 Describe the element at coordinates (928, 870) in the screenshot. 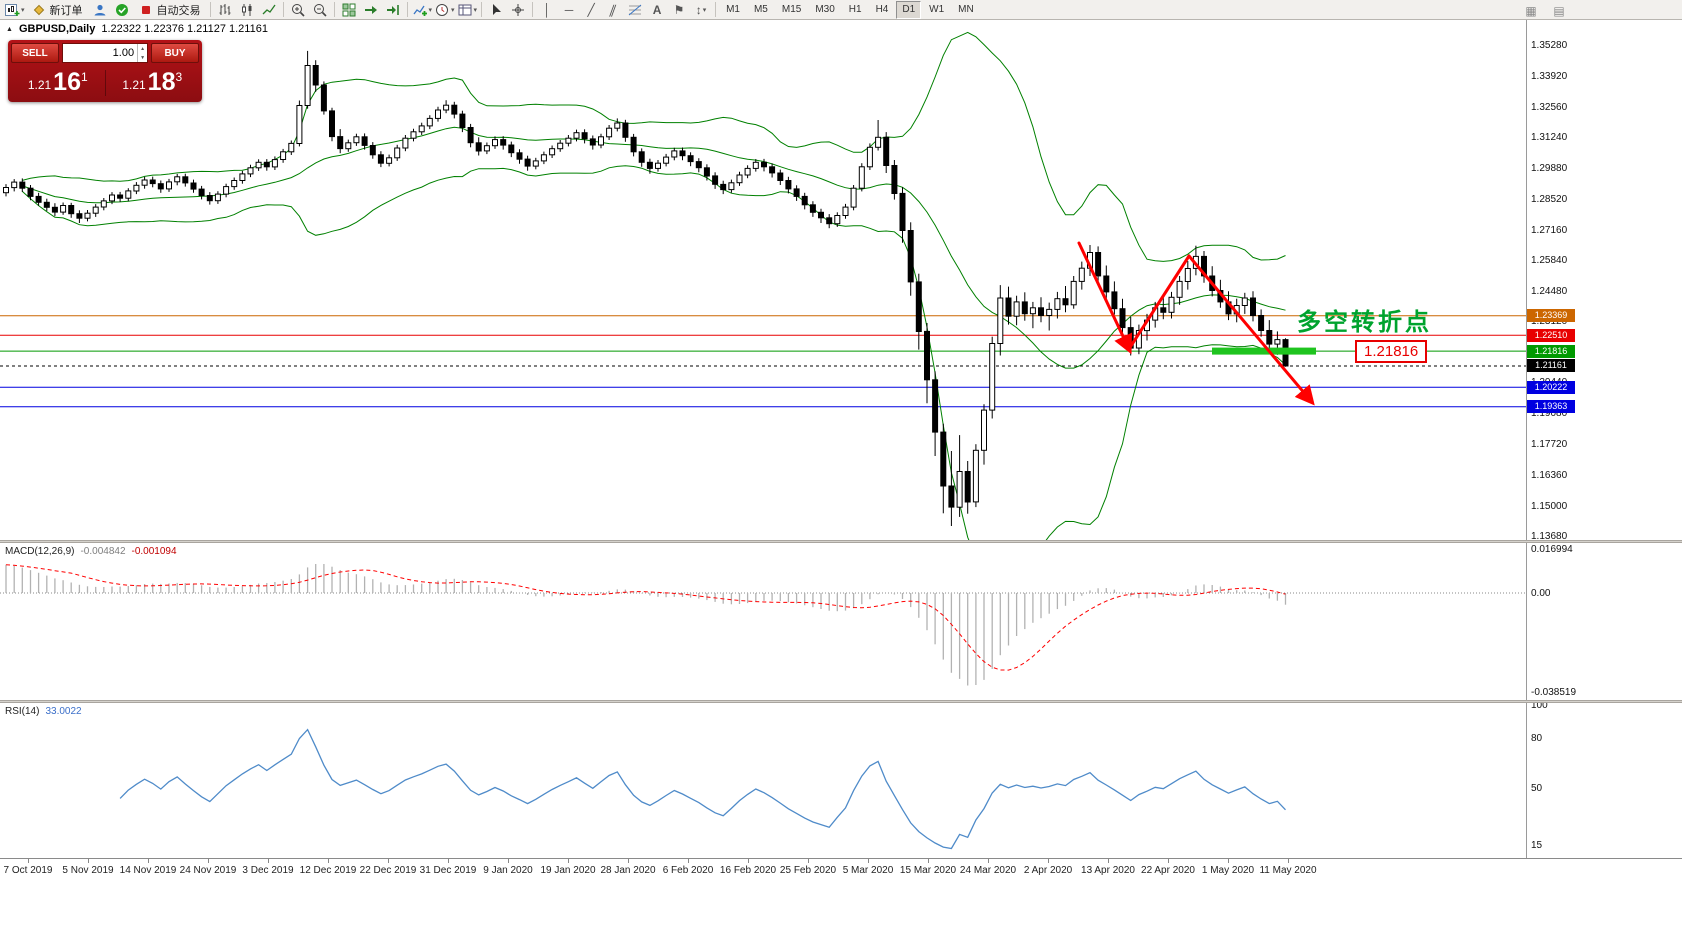

I see `date-label: 15 Mar 2020` at that location.